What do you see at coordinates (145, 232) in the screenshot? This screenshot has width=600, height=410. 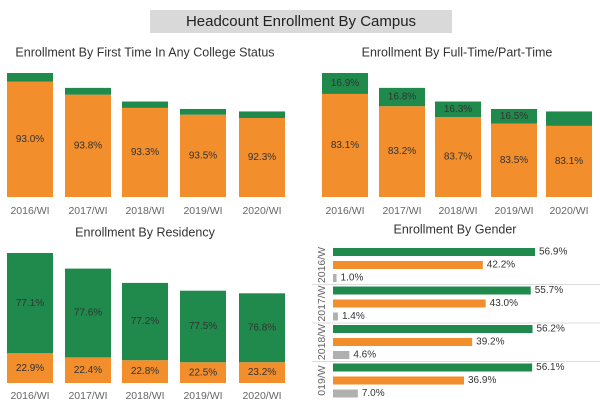 I see `chart-title: Enrollment By Residency` at bounding box center [145, 232].